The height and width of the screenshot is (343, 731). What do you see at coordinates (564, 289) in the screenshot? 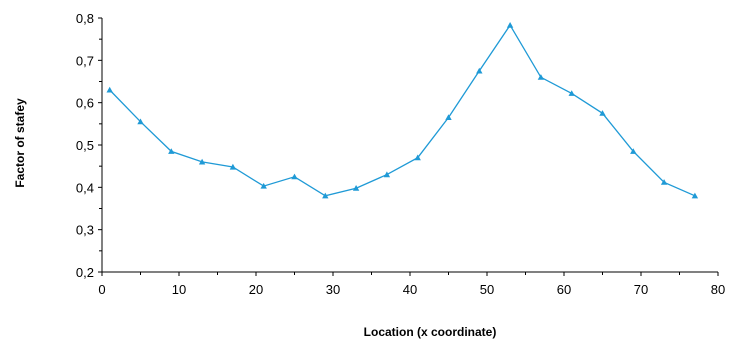
I see `x-tick-label: 60` at bounding box center [564, 289].